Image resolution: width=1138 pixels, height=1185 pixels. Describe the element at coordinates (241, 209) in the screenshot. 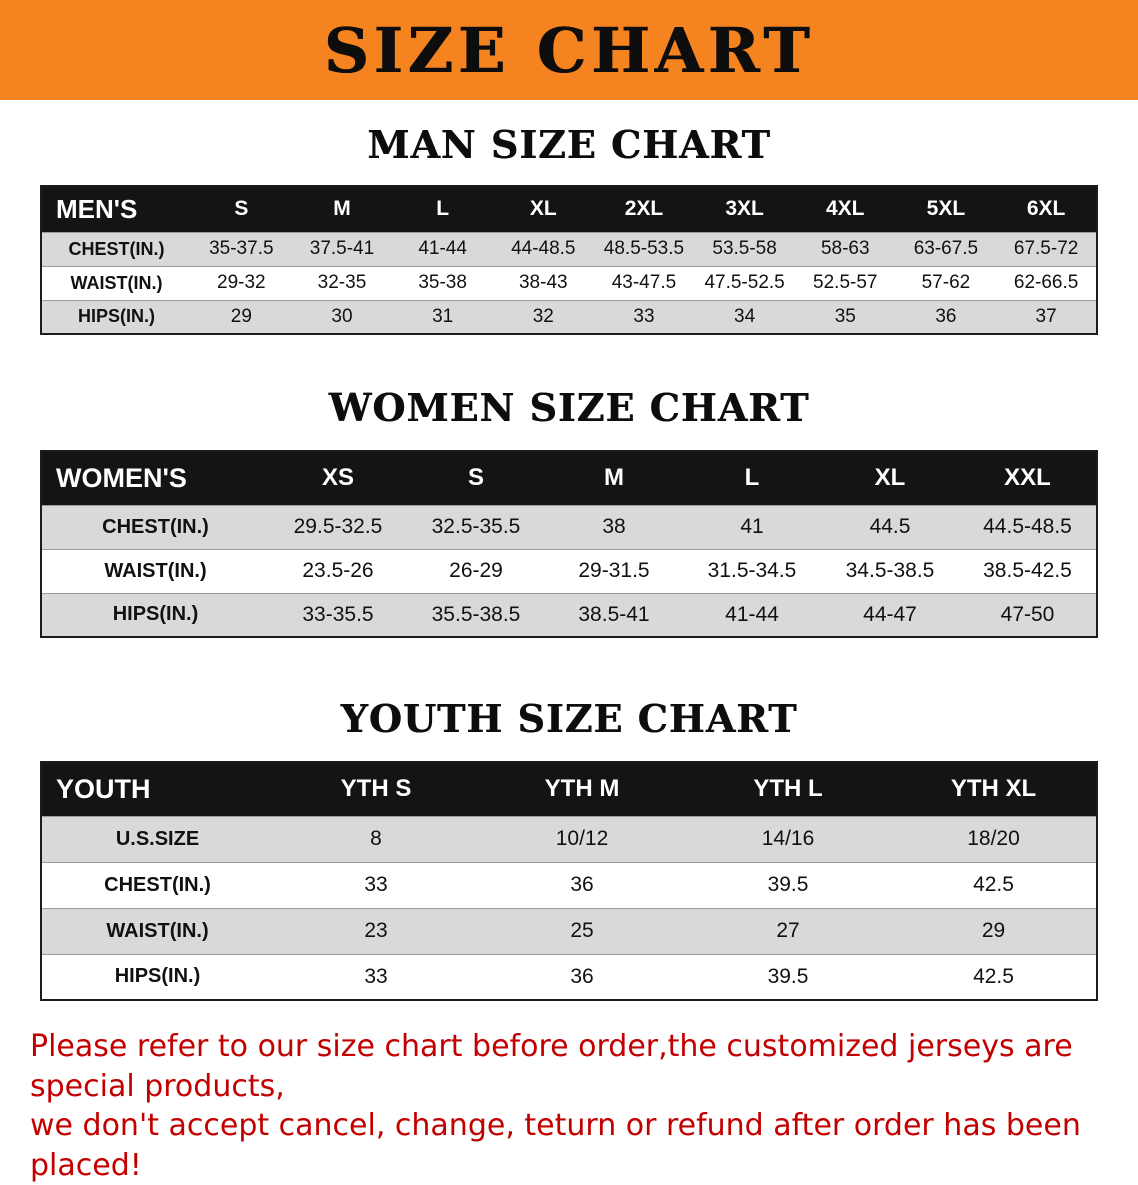

I see `man-col-s: S` at that location.